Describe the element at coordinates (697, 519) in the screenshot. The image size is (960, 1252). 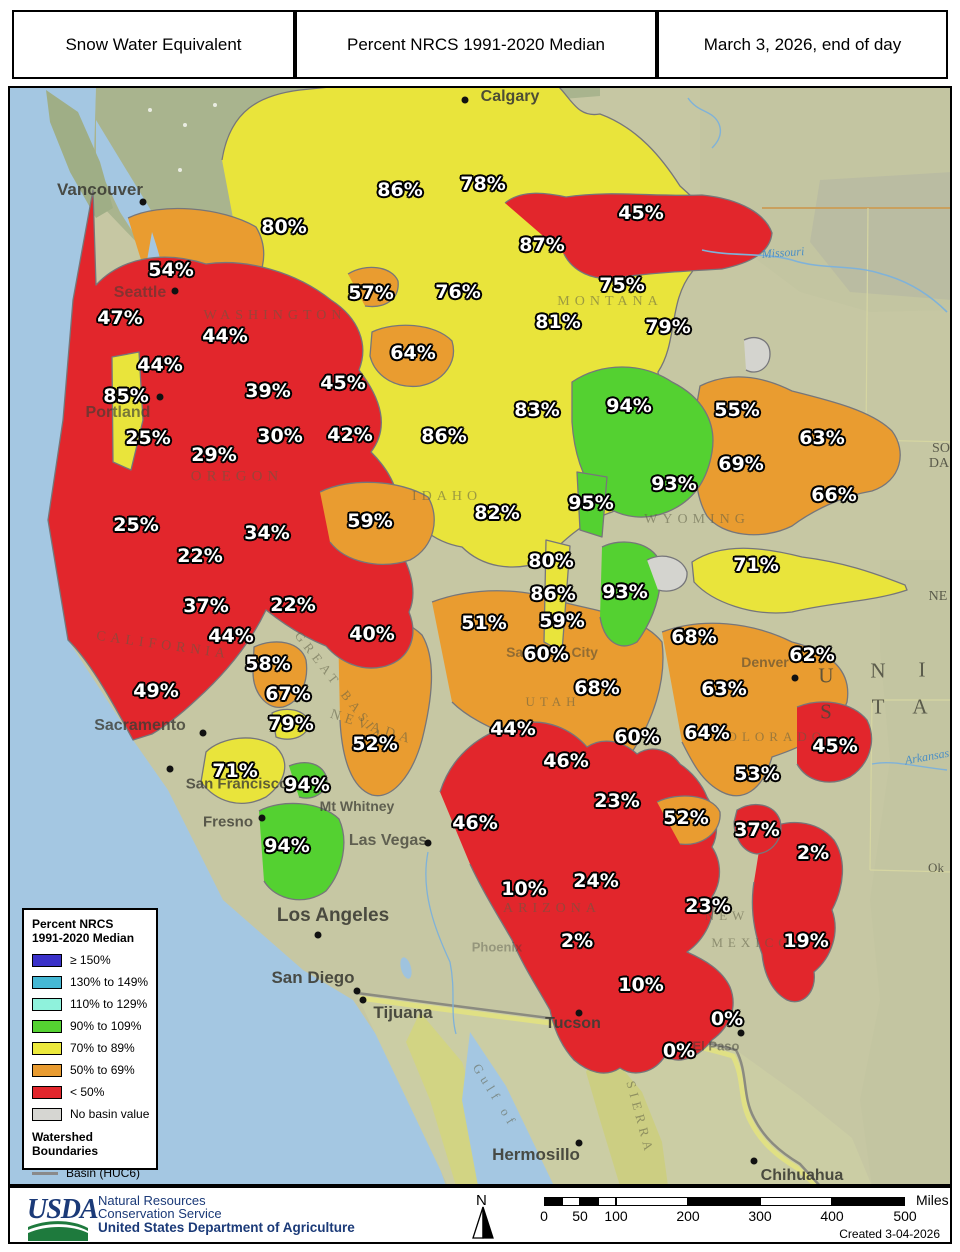
I see `state-label: WYOMING` at that location.